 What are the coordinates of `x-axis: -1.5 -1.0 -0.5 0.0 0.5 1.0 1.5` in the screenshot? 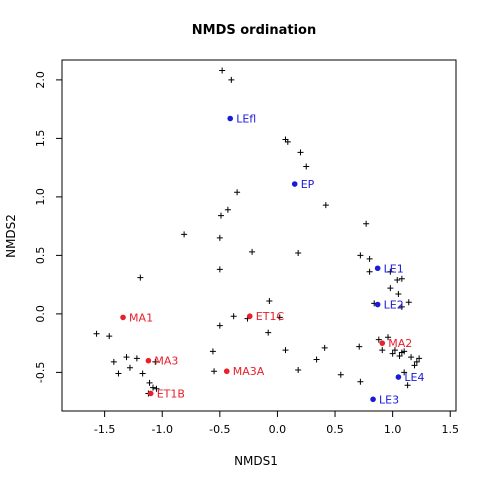 It's located at (276, 423).